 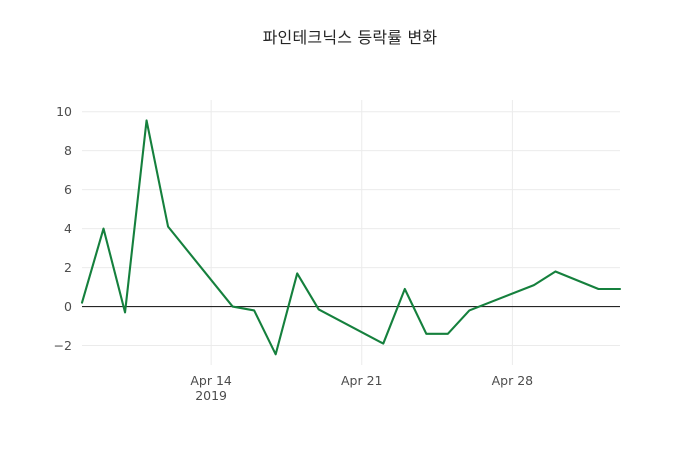 I want to click on x-tick-label-line1: Apr 14, so click(x=211, y=380).